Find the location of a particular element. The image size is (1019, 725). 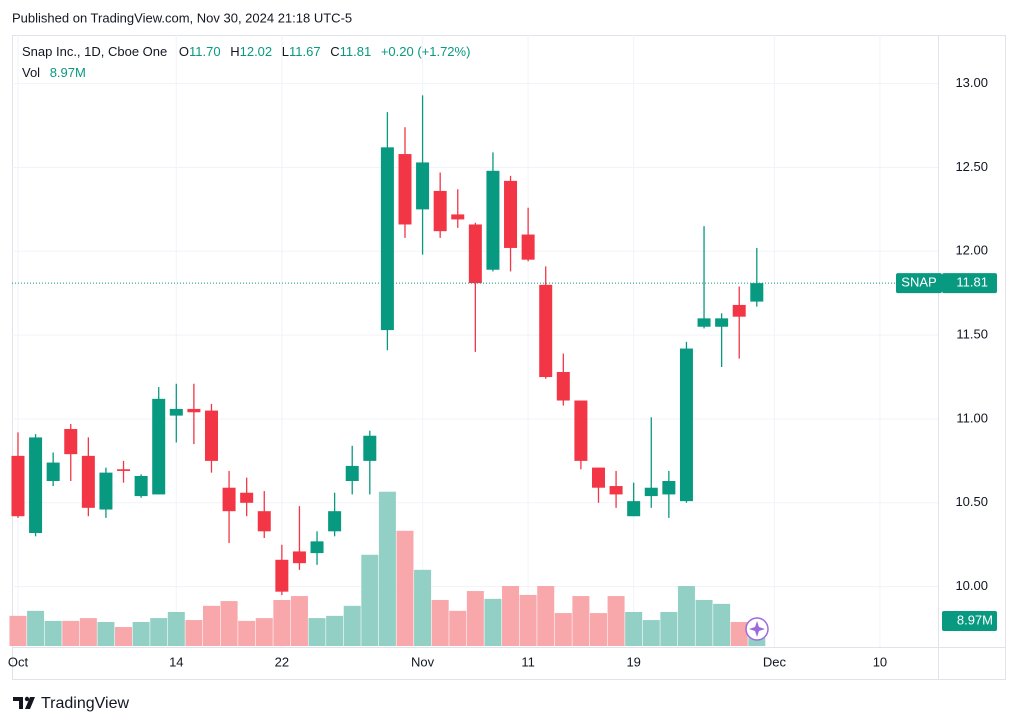

legend-change: +0.20 (+1.72%) is located at coordinates (426, 51).